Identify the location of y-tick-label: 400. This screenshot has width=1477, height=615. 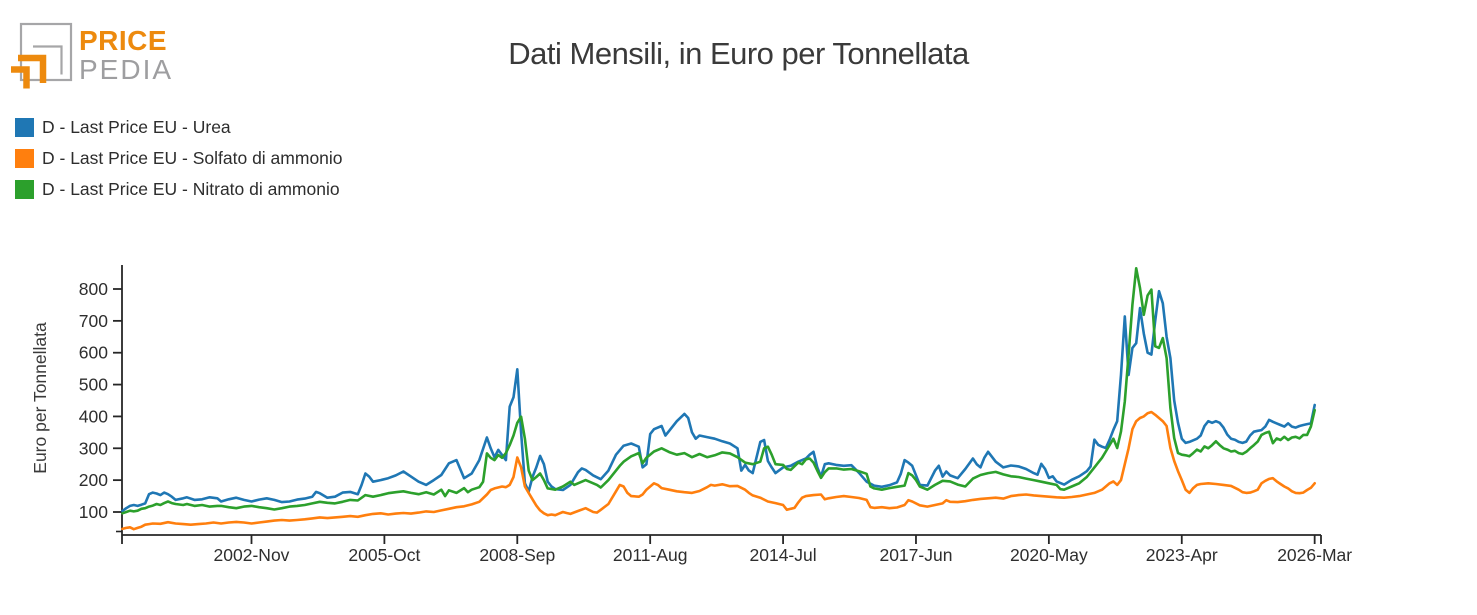
(93, 416).